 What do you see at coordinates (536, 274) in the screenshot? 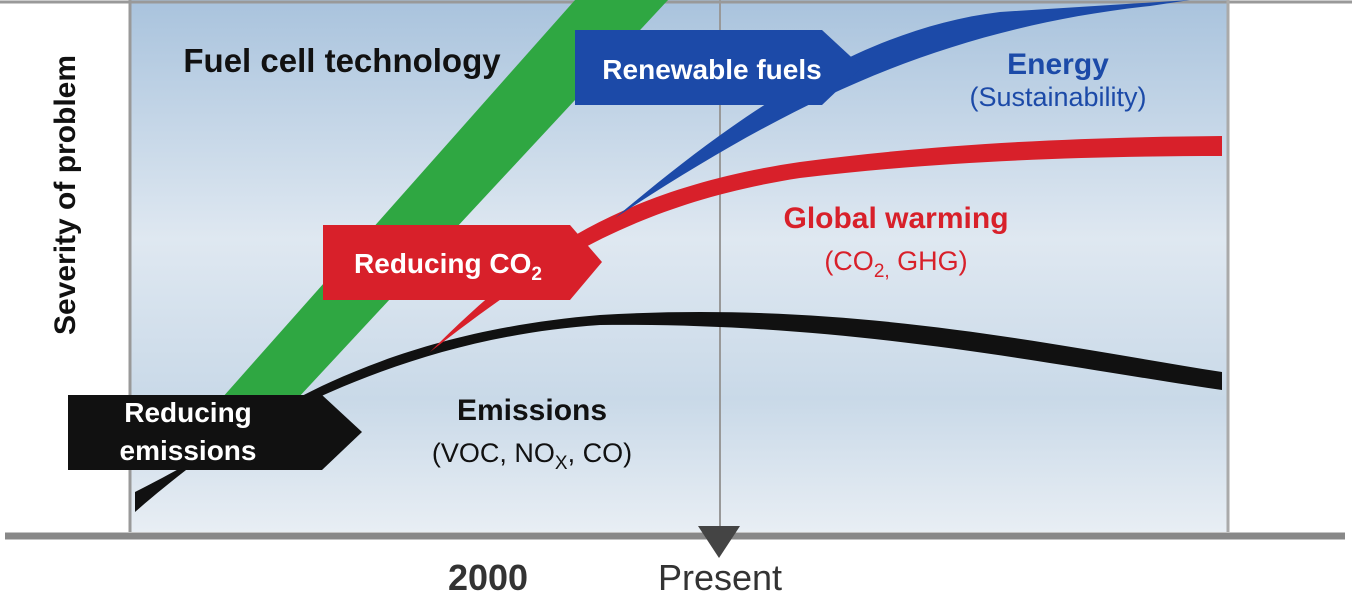
I see `label-subscript: 2` at bounding box center [536, 274].